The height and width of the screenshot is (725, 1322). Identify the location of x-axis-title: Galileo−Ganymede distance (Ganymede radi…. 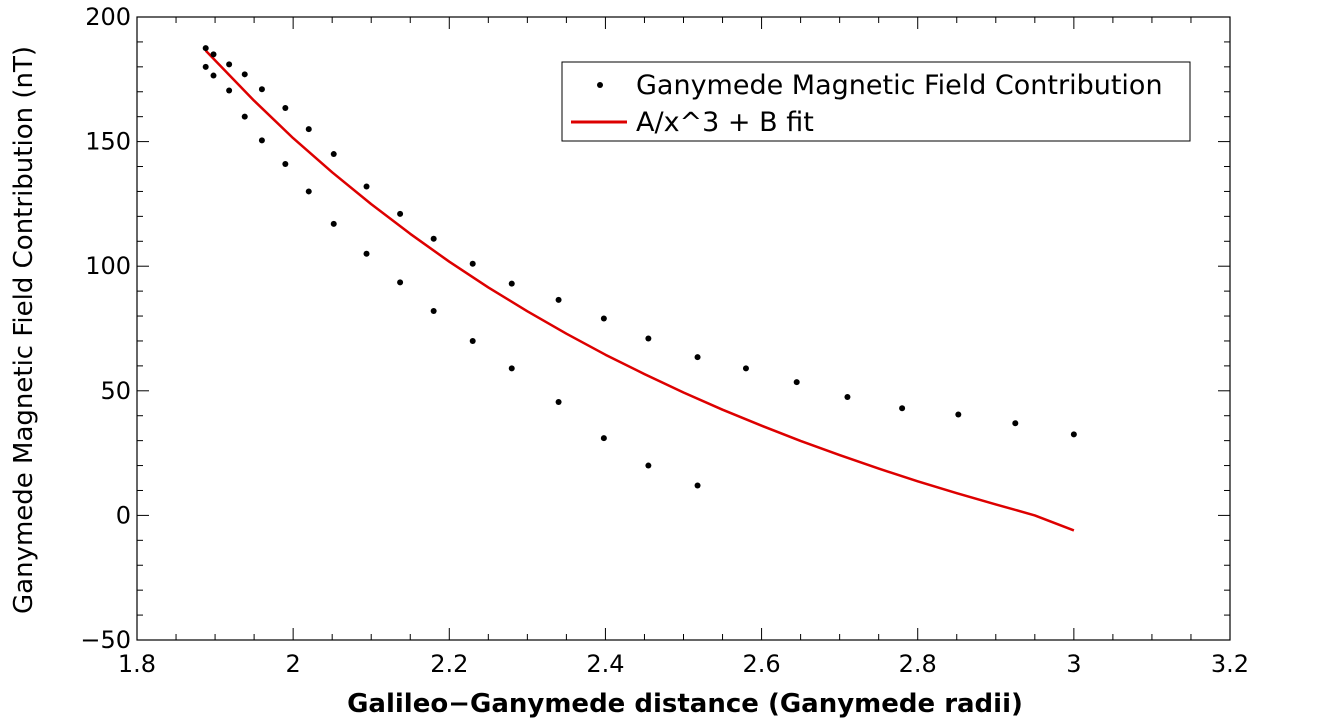
(685, 704).